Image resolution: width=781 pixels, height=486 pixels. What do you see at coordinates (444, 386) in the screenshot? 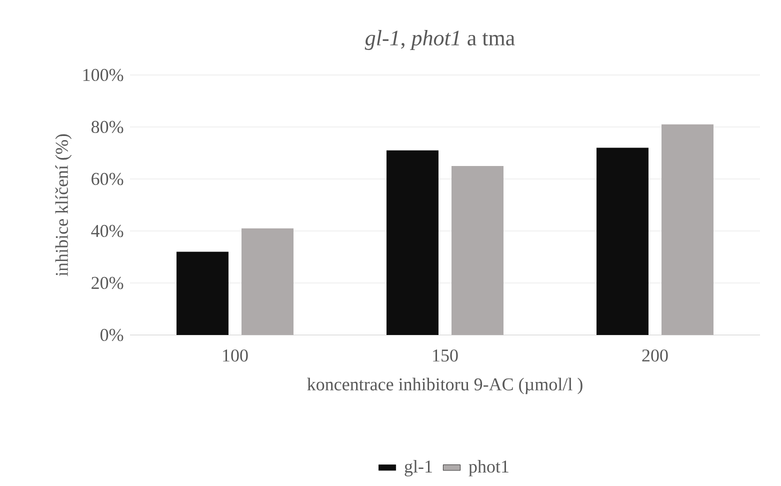
I see `x-axis-title: koncentrace inhibitoru 9-AC (µmol/l )` at bounding box center [444, 386].